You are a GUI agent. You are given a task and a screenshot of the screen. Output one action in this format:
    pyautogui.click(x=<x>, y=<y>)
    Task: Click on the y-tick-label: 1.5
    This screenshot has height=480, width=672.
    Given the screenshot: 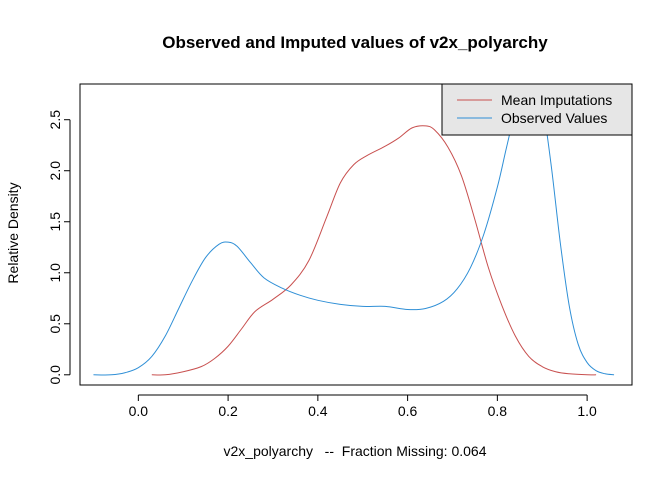 What is the action you would take?
    pyautogui.click(x=55, y=222)
    